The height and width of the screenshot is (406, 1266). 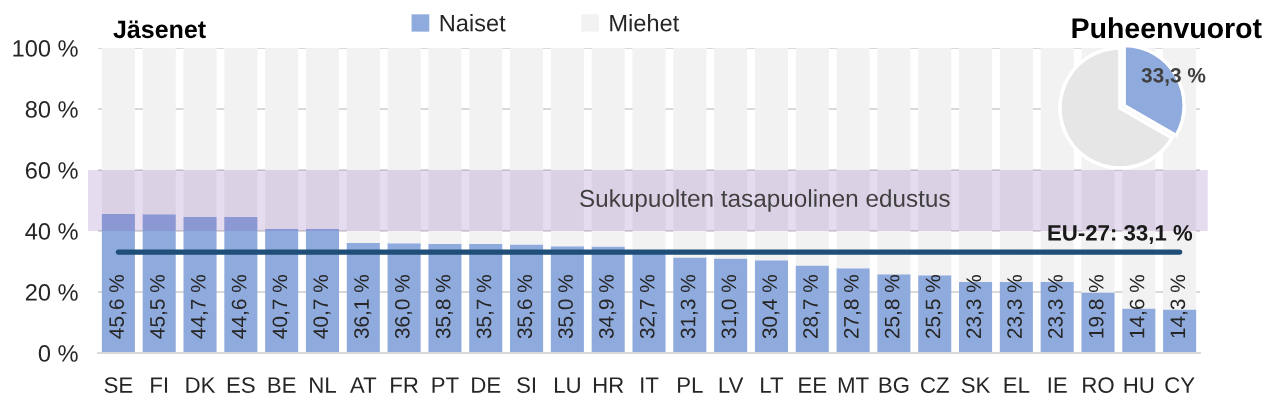 I want to click on x-tick-label: IE, so click(x=1057, y=385).